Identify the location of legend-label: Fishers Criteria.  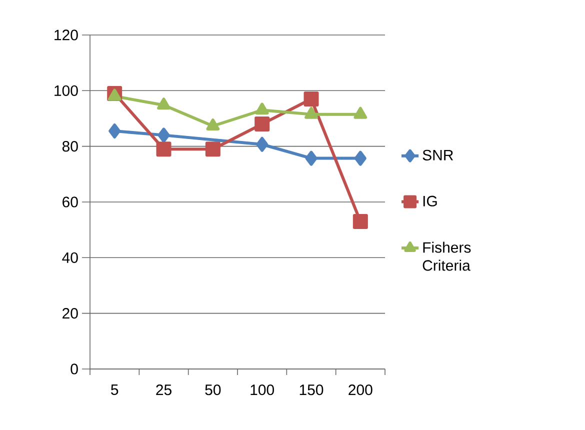
(446, 256).